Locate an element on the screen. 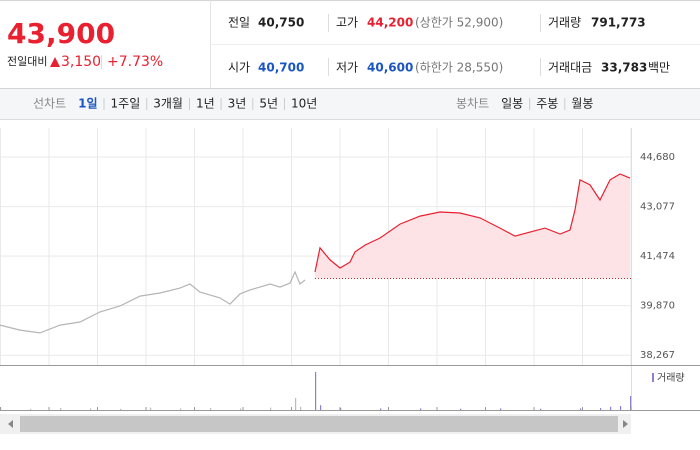 The image size is (700, 450). y-tick-label: 41,474 is located at coordinates (657, 256).